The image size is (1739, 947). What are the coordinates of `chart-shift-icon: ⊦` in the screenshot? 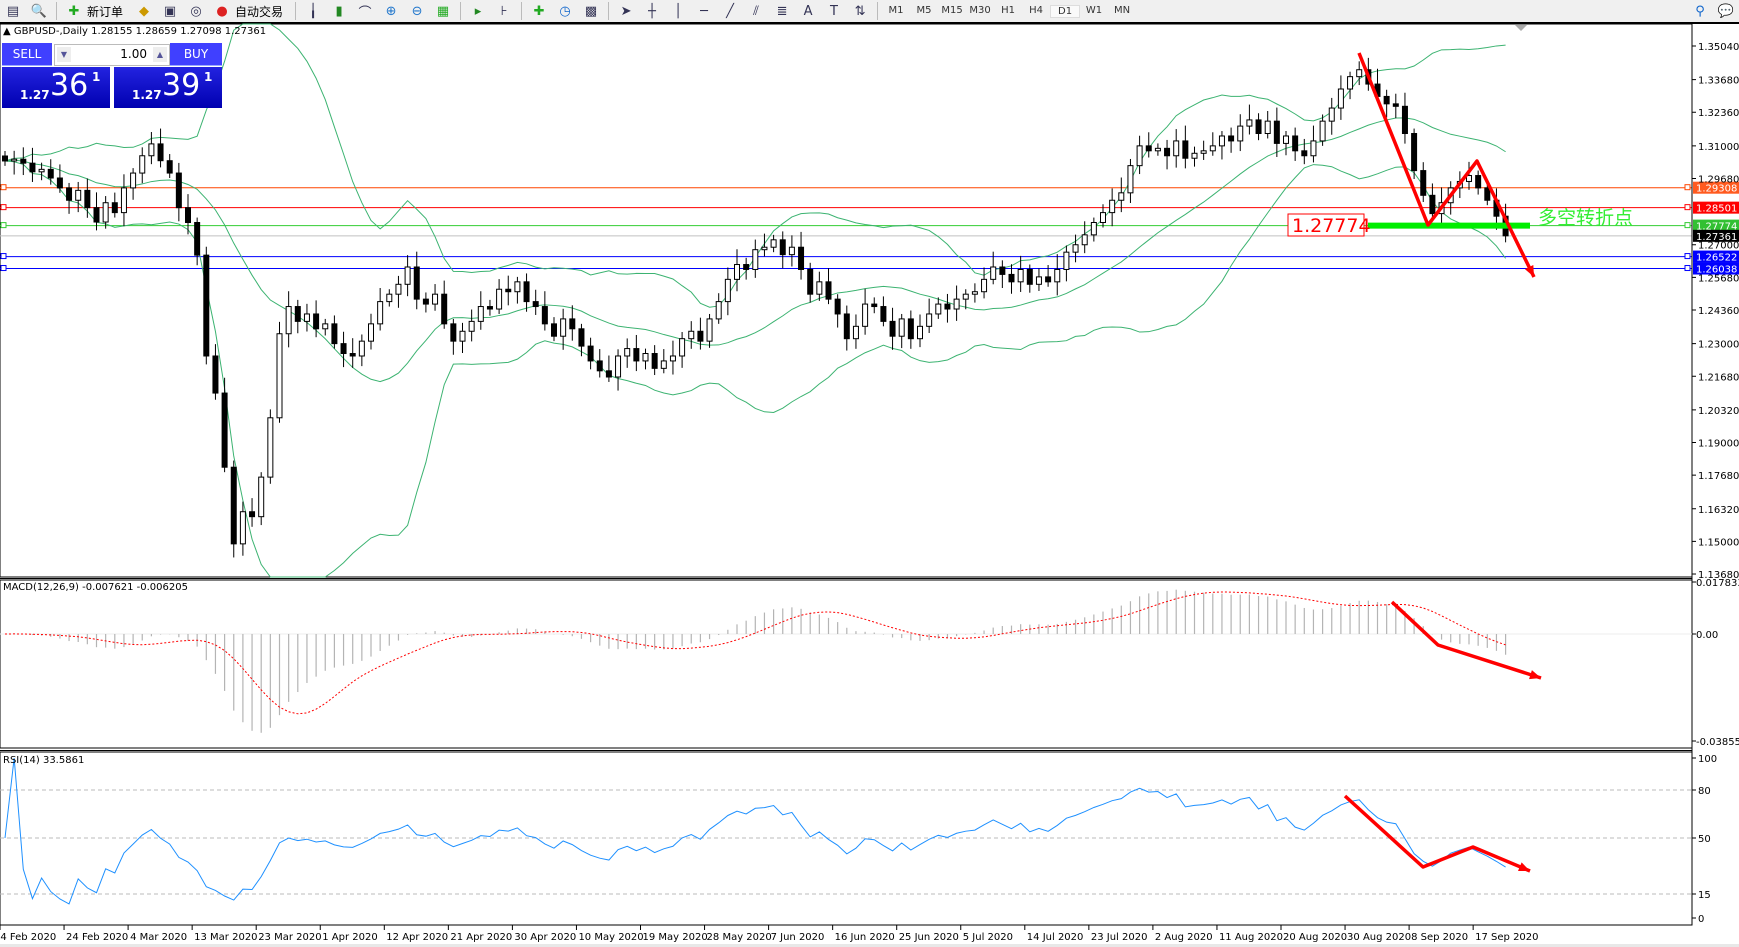 It's located at (504, 11).